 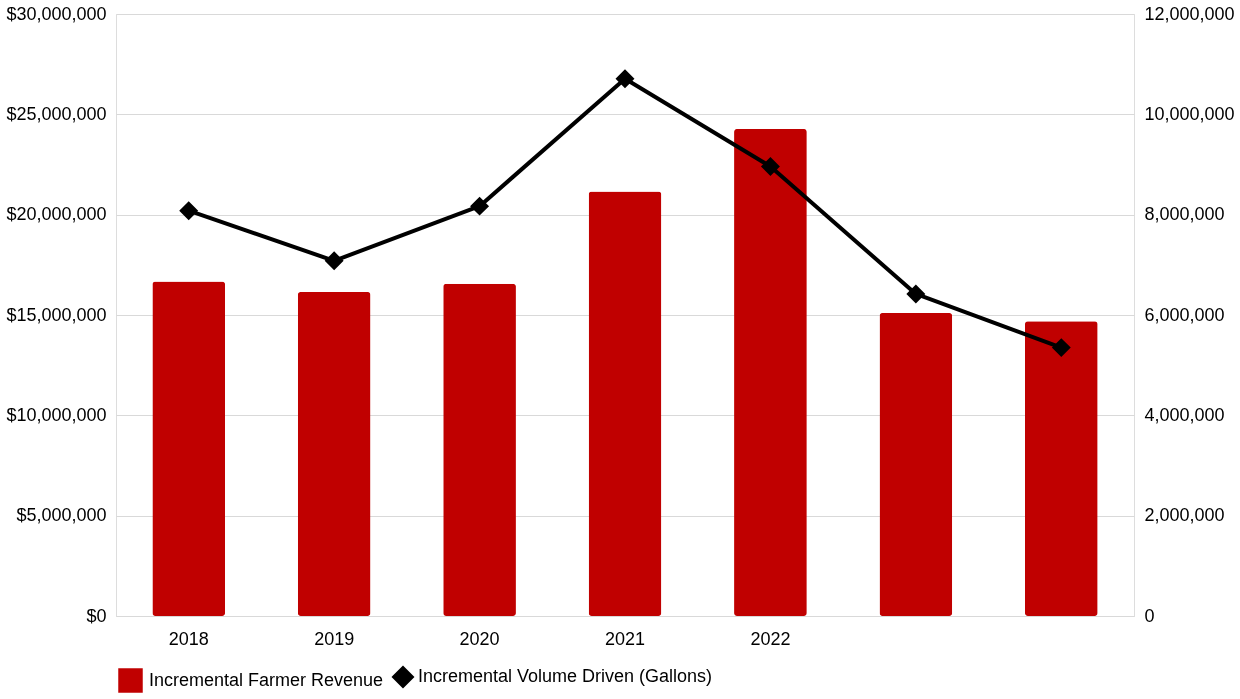 What do you see at coordinates (1184, 515) in the screenshot?
I see `y2-tick-label: 2,000,000` at bounding box center [1184, 515].